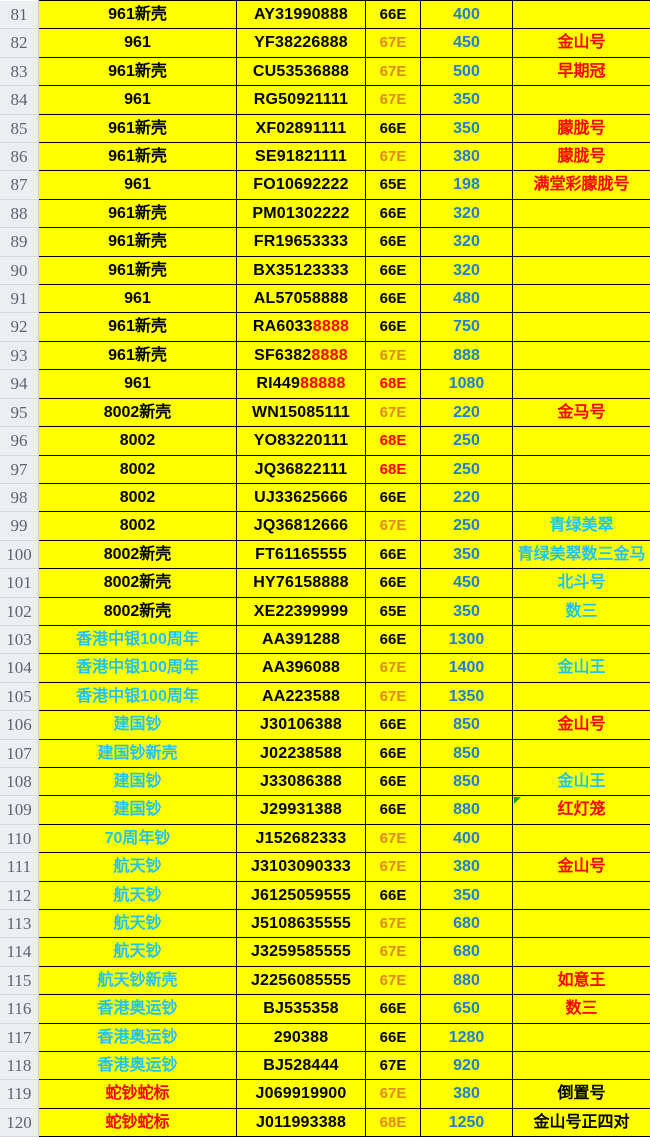 This screenshot has width=650, height=1137. What do you see at coordinates (19, 810) in the screenshot?
I see `row-header: 109` at bounding box center [19, 810].